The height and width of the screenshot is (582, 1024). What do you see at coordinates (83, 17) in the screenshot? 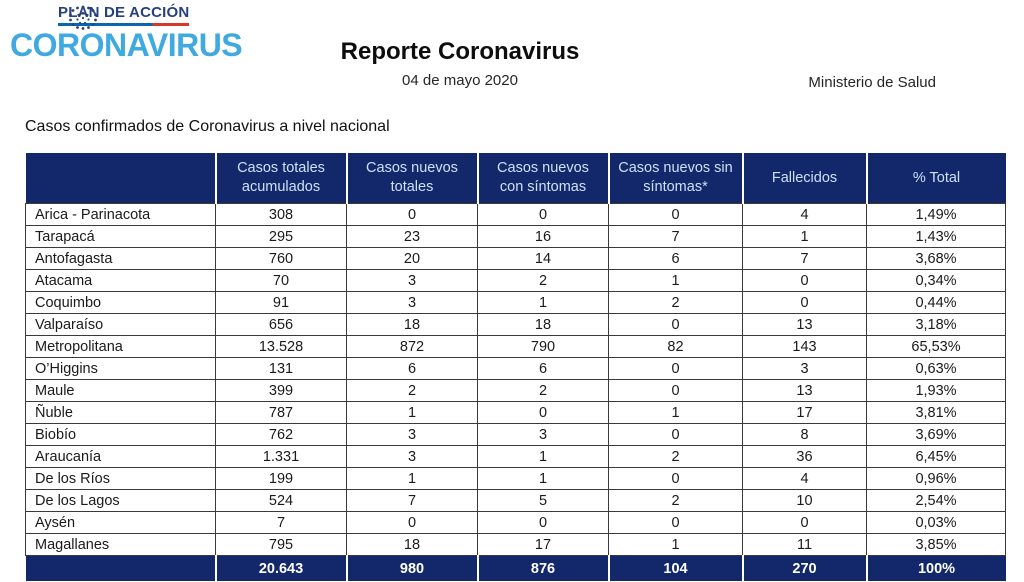
I see `coronavirus-icon` at bounding box center [83, 17].